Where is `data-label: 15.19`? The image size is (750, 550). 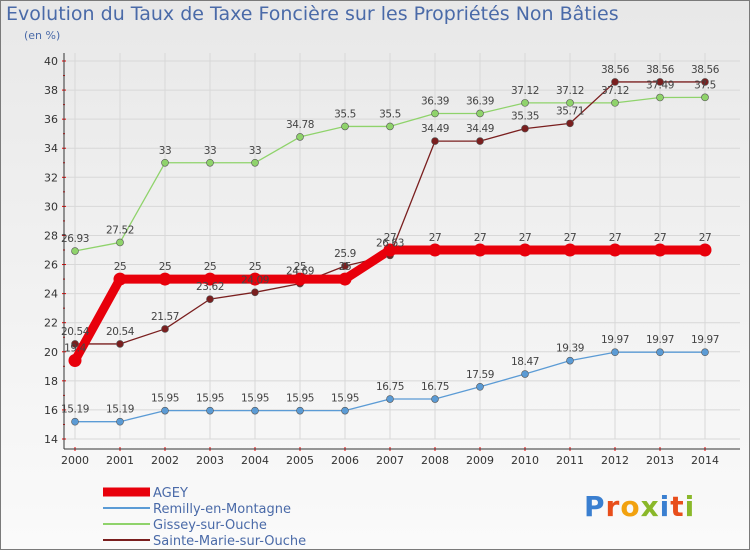 data-label: 15.19 is located at coordinates (75, 410).